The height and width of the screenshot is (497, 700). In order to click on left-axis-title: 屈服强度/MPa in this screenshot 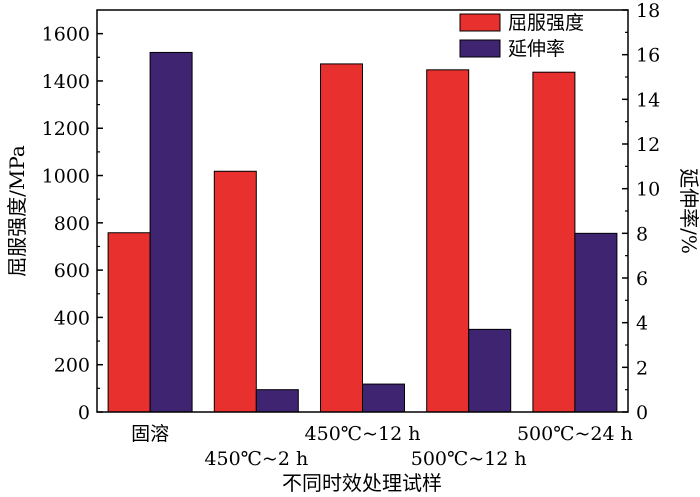, I will do `click(17, 211)`.